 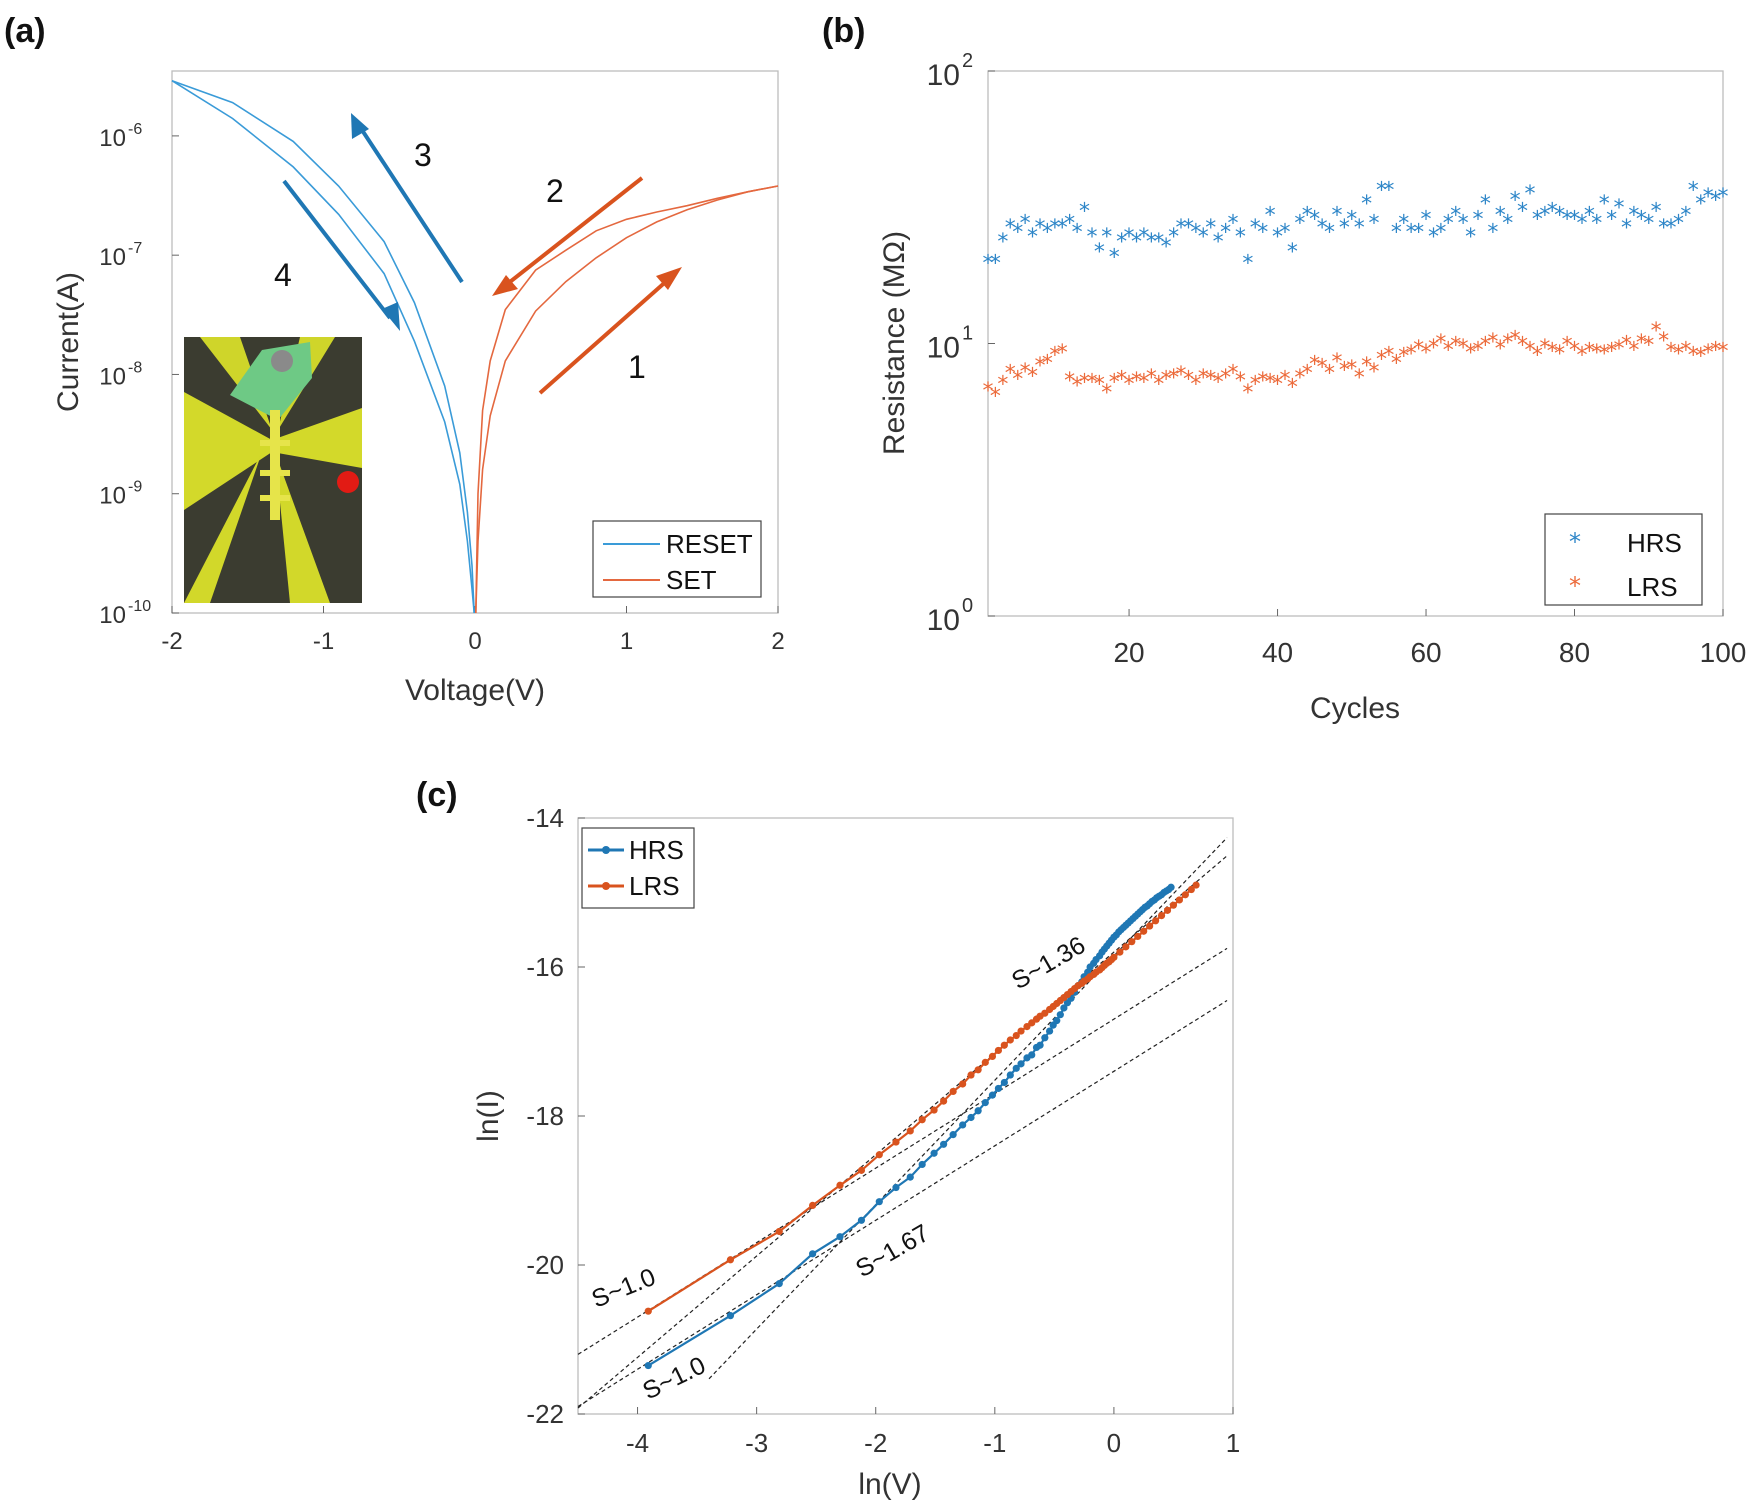 What do you see at coordinates (1114, 1443) in the screenshot?
I see `chart-c-xtick-label: 0` at bounding box center [1114, 1443].